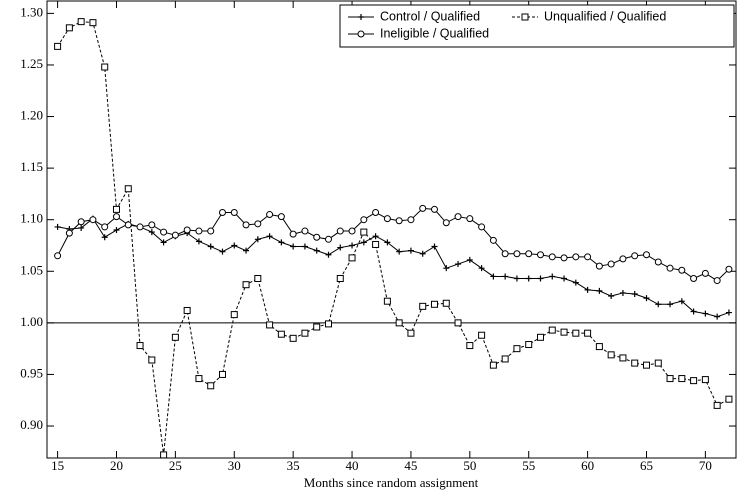 This screenshot has height=494, width=737. What do you see at coordinates (57, 465) in the screenshot?
I see `x-tick-label: 15` at bounding box center [57, 465].